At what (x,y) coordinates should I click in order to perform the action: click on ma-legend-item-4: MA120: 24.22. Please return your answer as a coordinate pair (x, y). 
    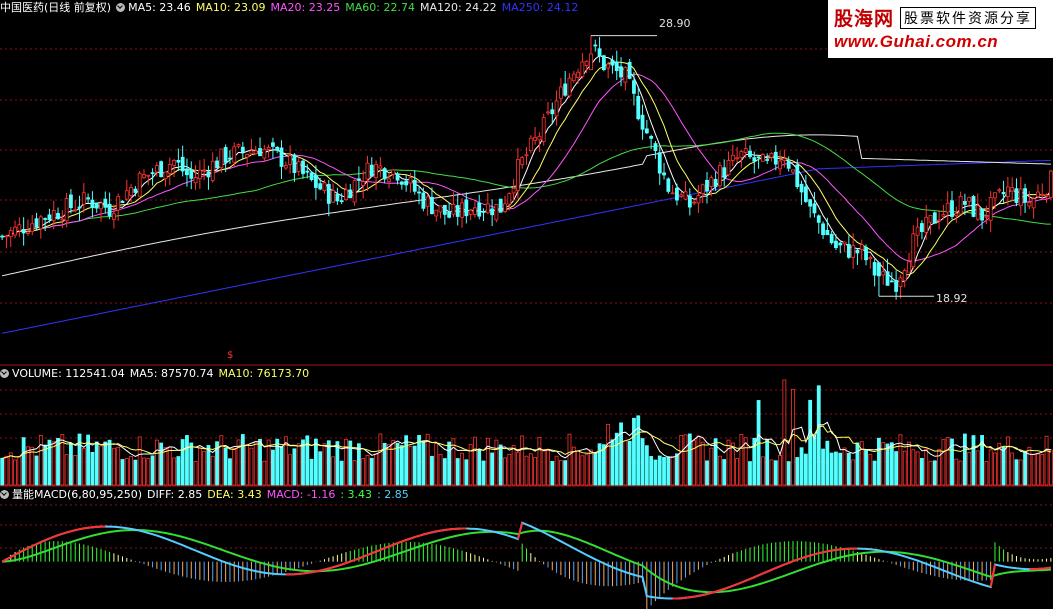
    Looking at the image, I should click on (458, 7).